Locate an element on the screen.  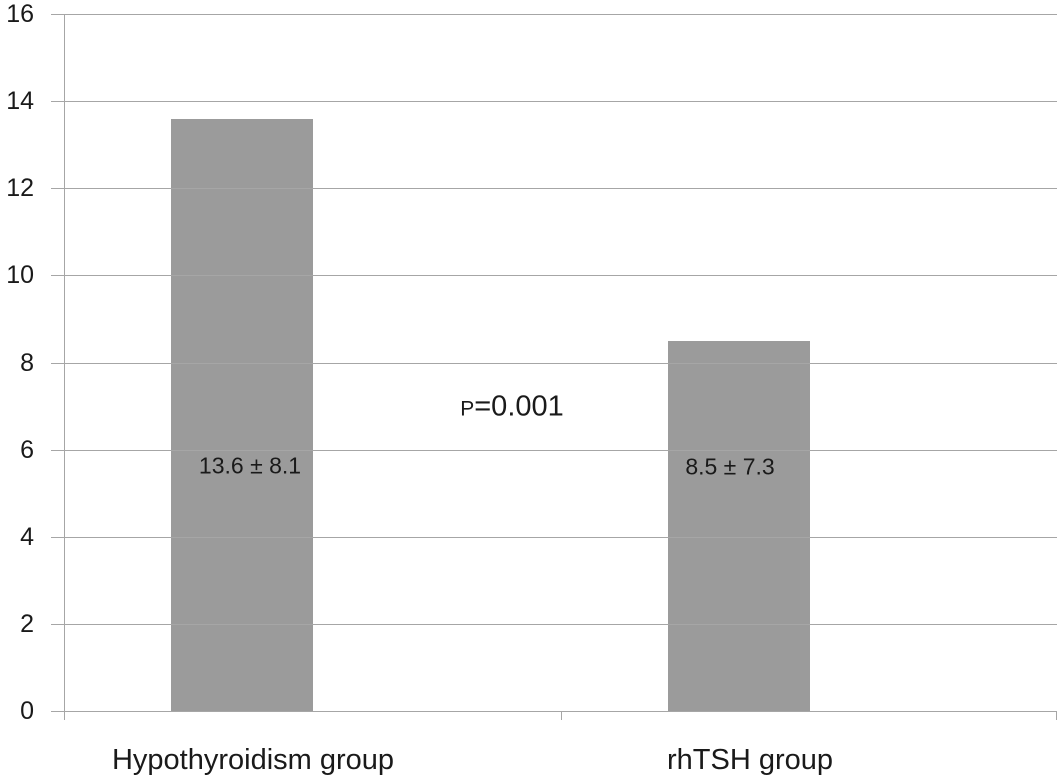
x-axis-labels: Hypothyroidism group rhTSH group is located at coordinates (531, 755).